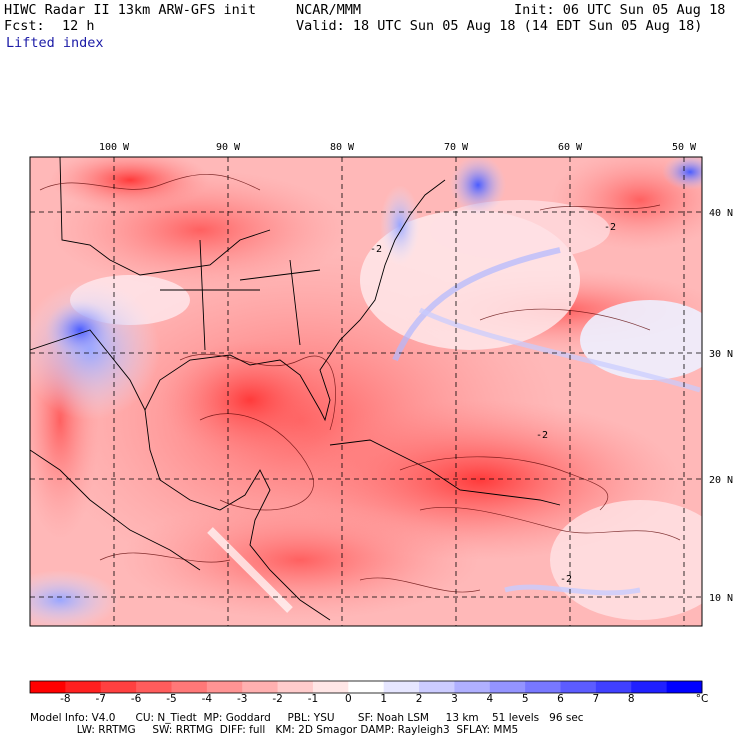 Image resolution: width=740 pixels, height=740 pixels. What do you see at coordinates (114, 147) in the screenshot?
I see `lon-label-100w: 100 W` at bounding box center [114, 147].